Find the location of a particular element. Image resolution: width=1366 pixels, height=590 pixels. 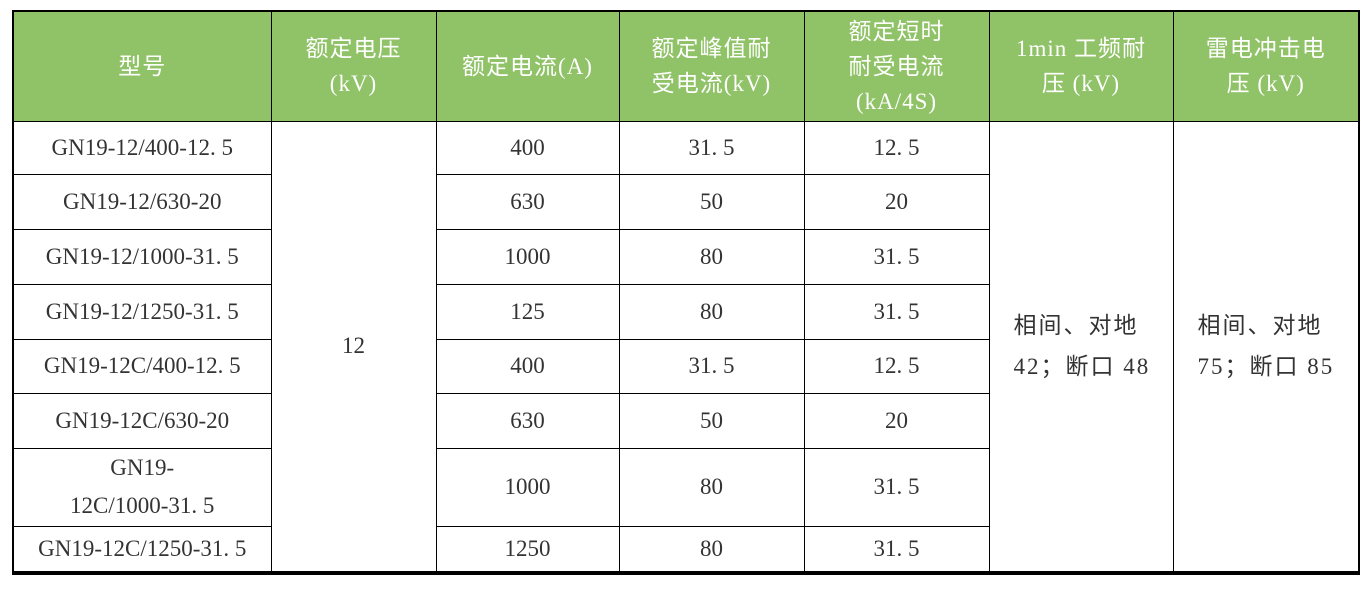

model-cell: GN19-12C/400-12. 5 is located at coordinates (142, 366).